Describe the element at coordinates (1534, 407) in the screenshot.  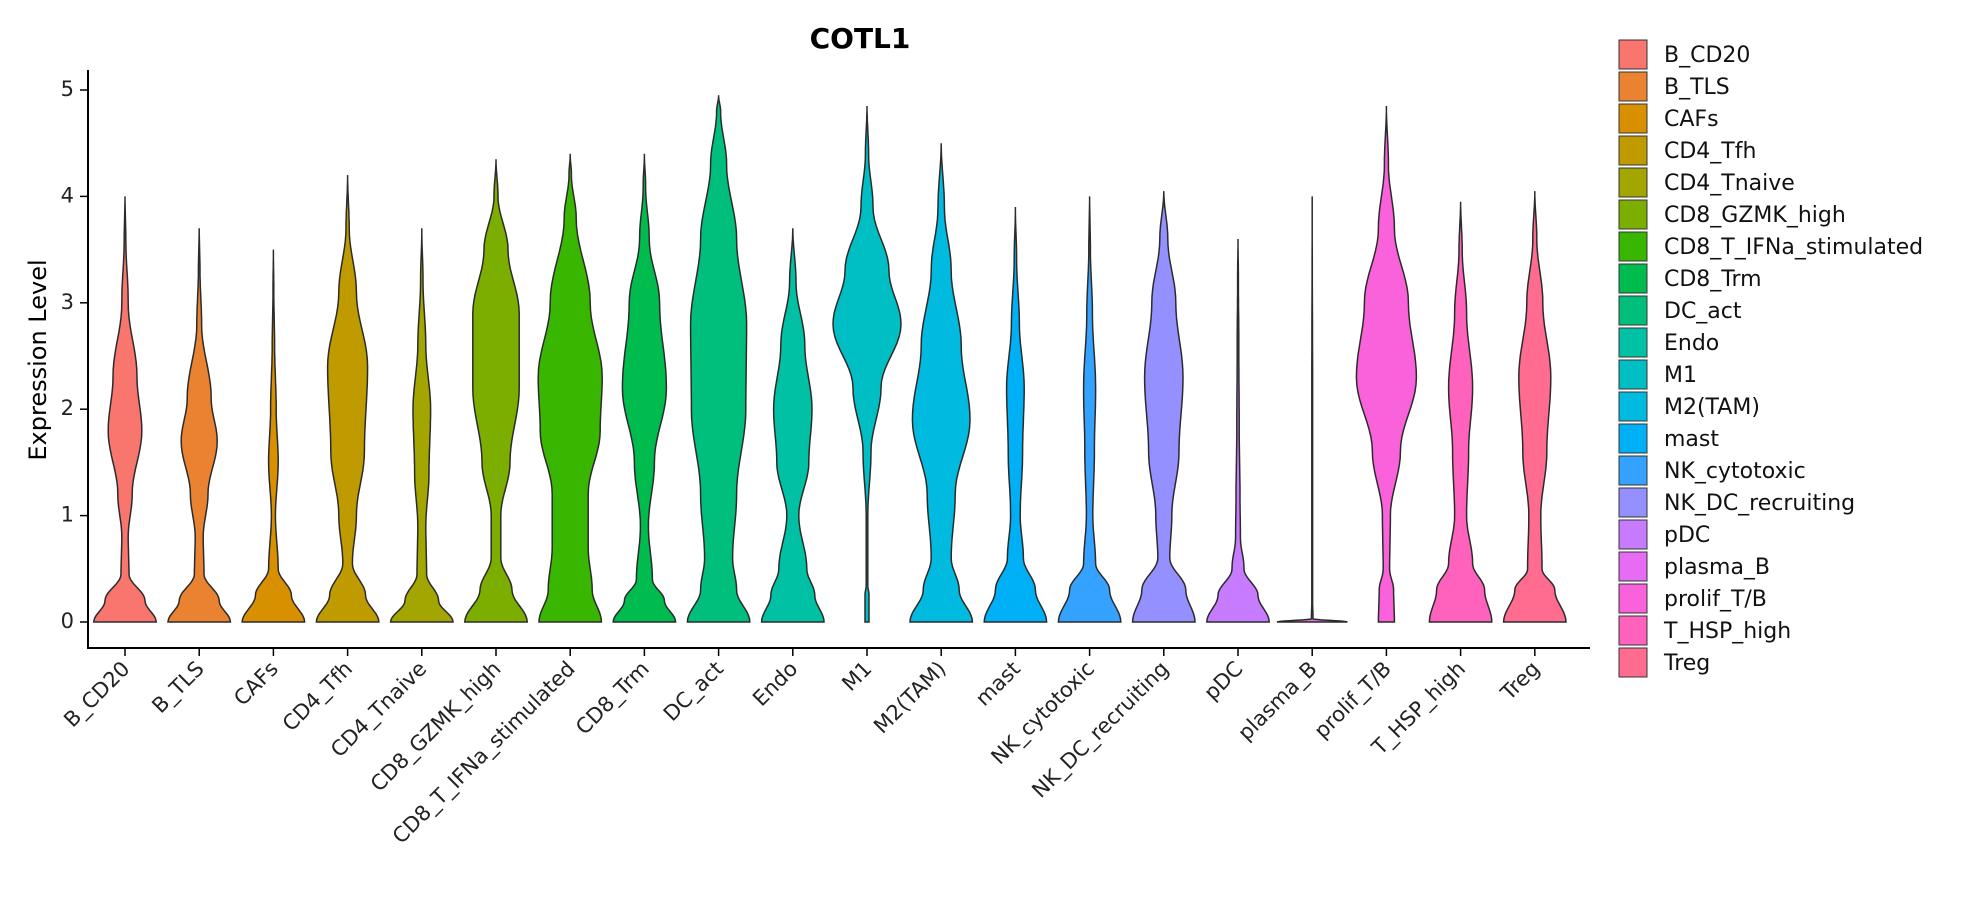
I see `violin-treg` at that location.